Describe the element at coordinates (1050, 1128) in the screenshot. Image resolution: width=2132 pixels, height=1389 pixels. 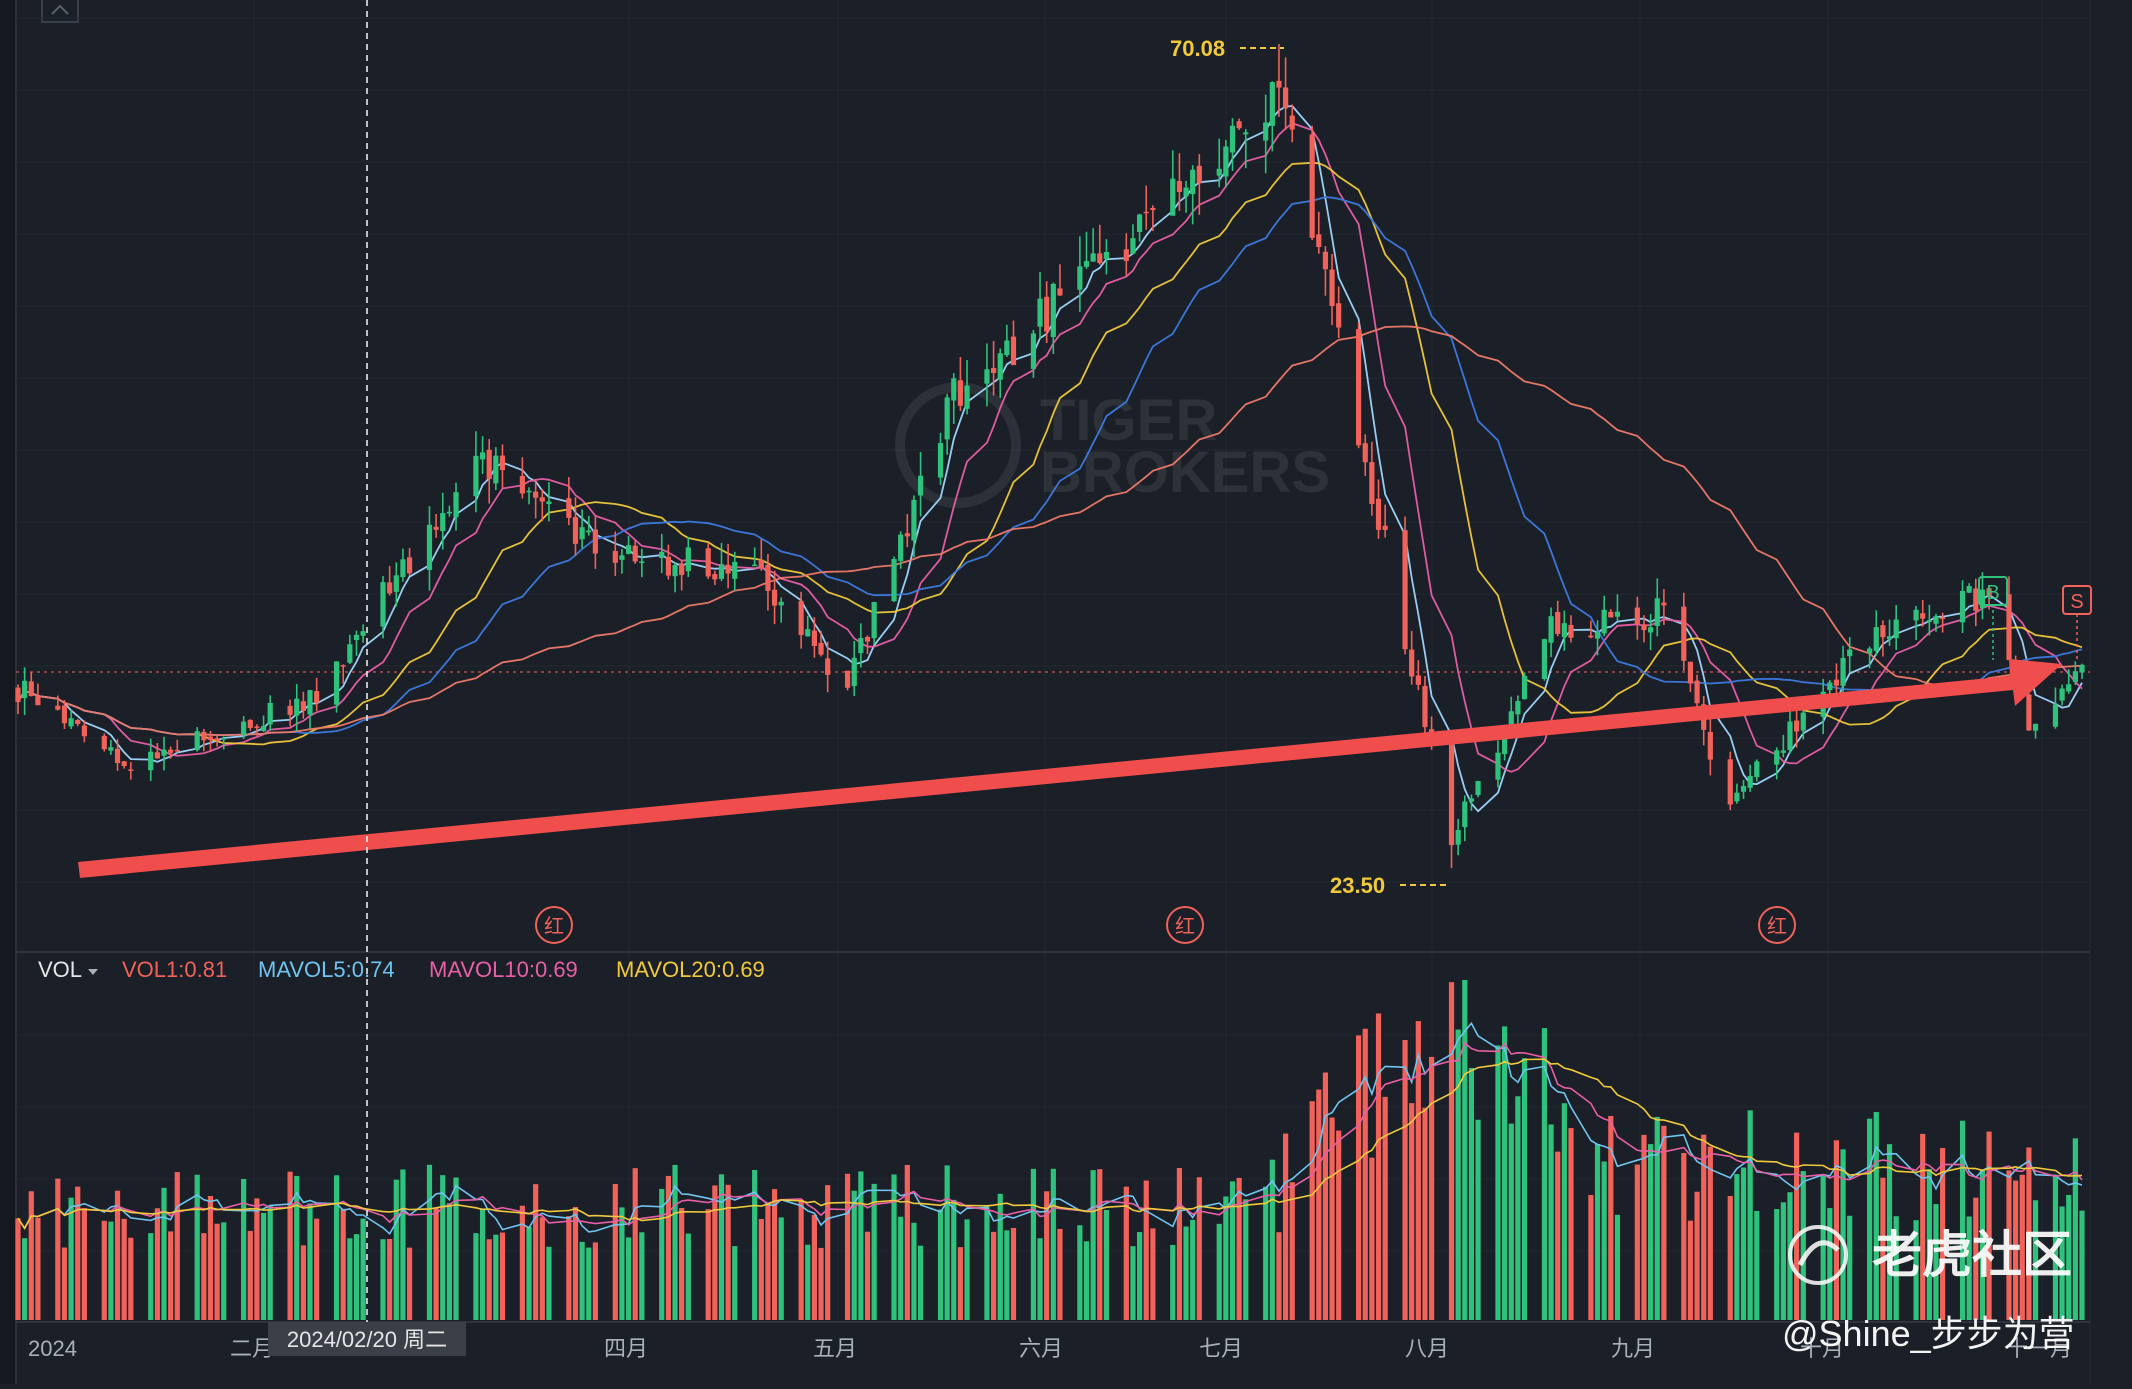
I see `mavol5-line` at that location.